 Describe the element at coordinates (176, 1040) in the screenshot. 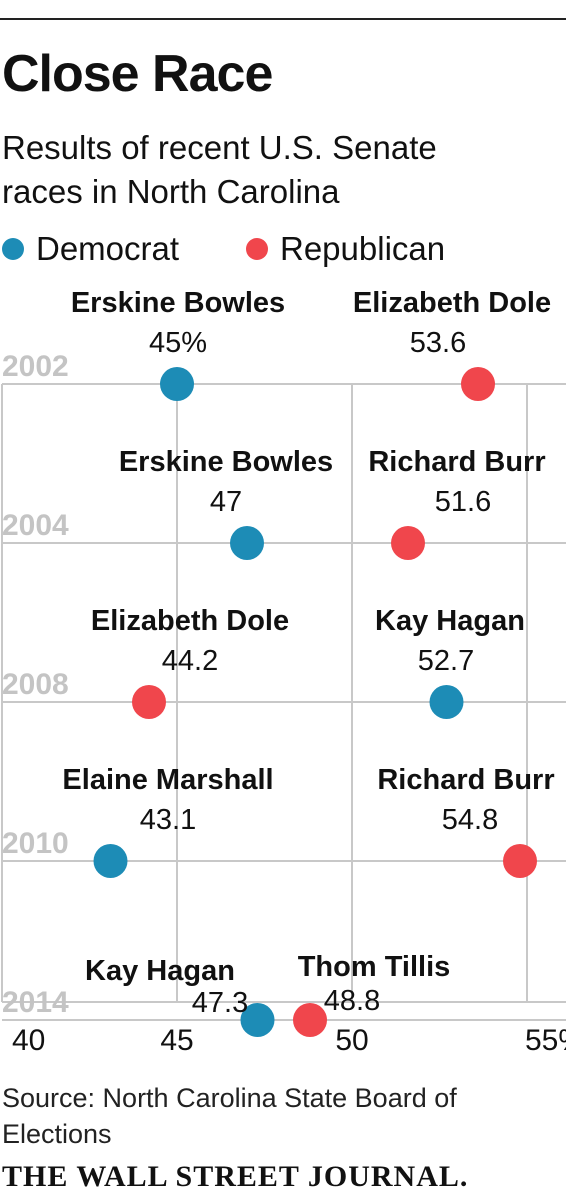

I see `x-tick-label-45: 45` at that location.